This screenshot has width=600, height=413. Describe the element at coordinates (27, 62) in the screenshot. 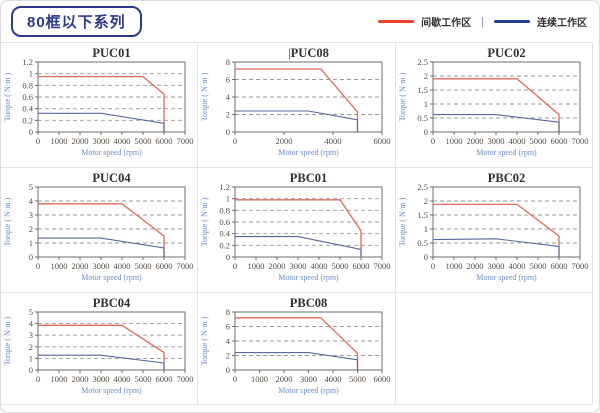

I see `y-tick-label: 1.2` at that location.